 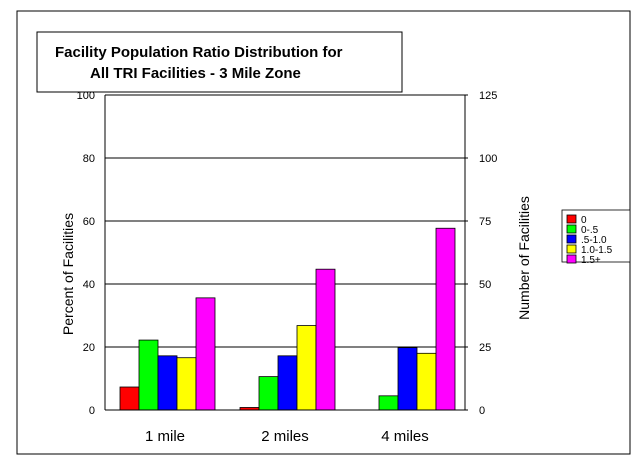 What do you see at coordinates (488, 159) in the screenshot?
I see `y2-tick-label: 100` at bounding box center [488, 159].